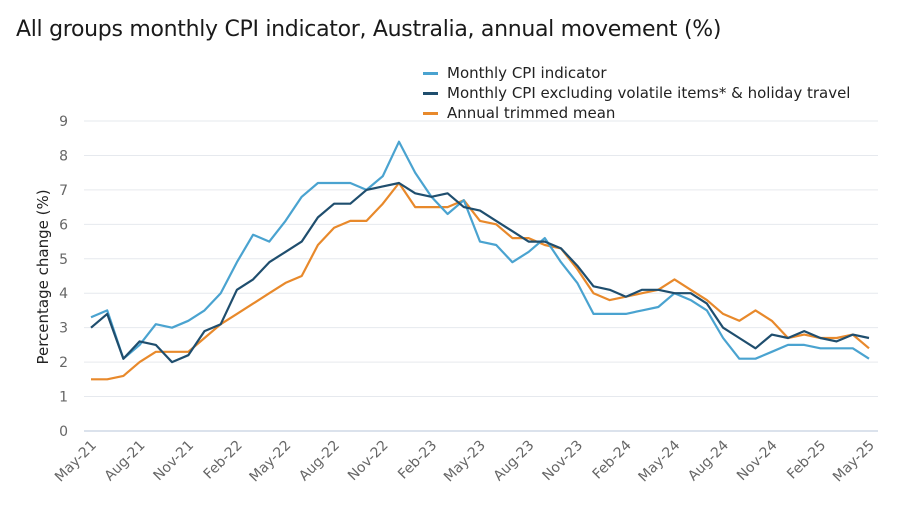  Describe the element at coordinates (63, 363) in the screenshot. I see `y-tick-label: 2` at that location.